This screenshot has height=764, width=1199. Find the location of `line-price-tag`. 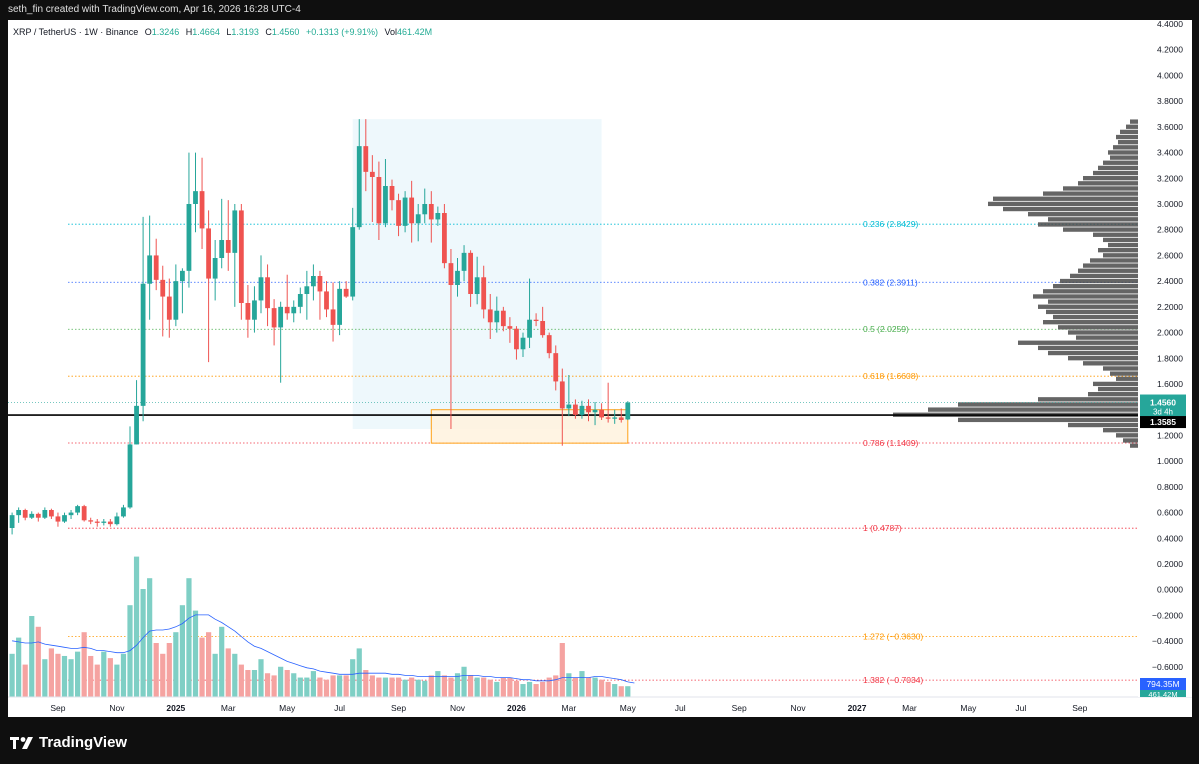

line-price-tag is located at coordinates (1163, 422).